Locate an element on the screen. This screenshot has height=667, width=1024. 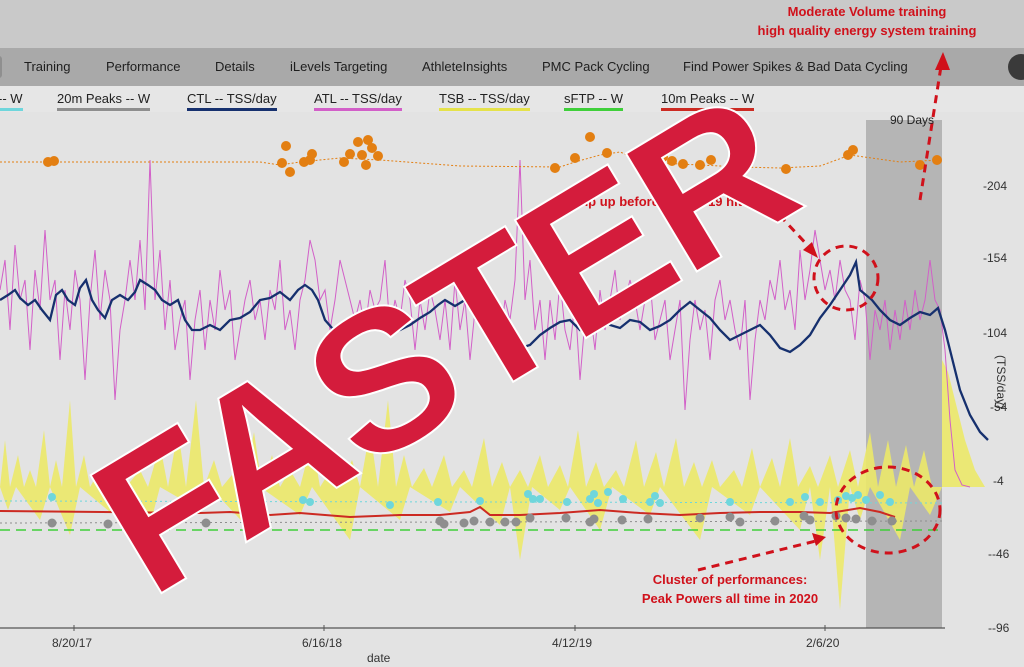
y-tick-154: -154 is located at coordinates (995, 258).